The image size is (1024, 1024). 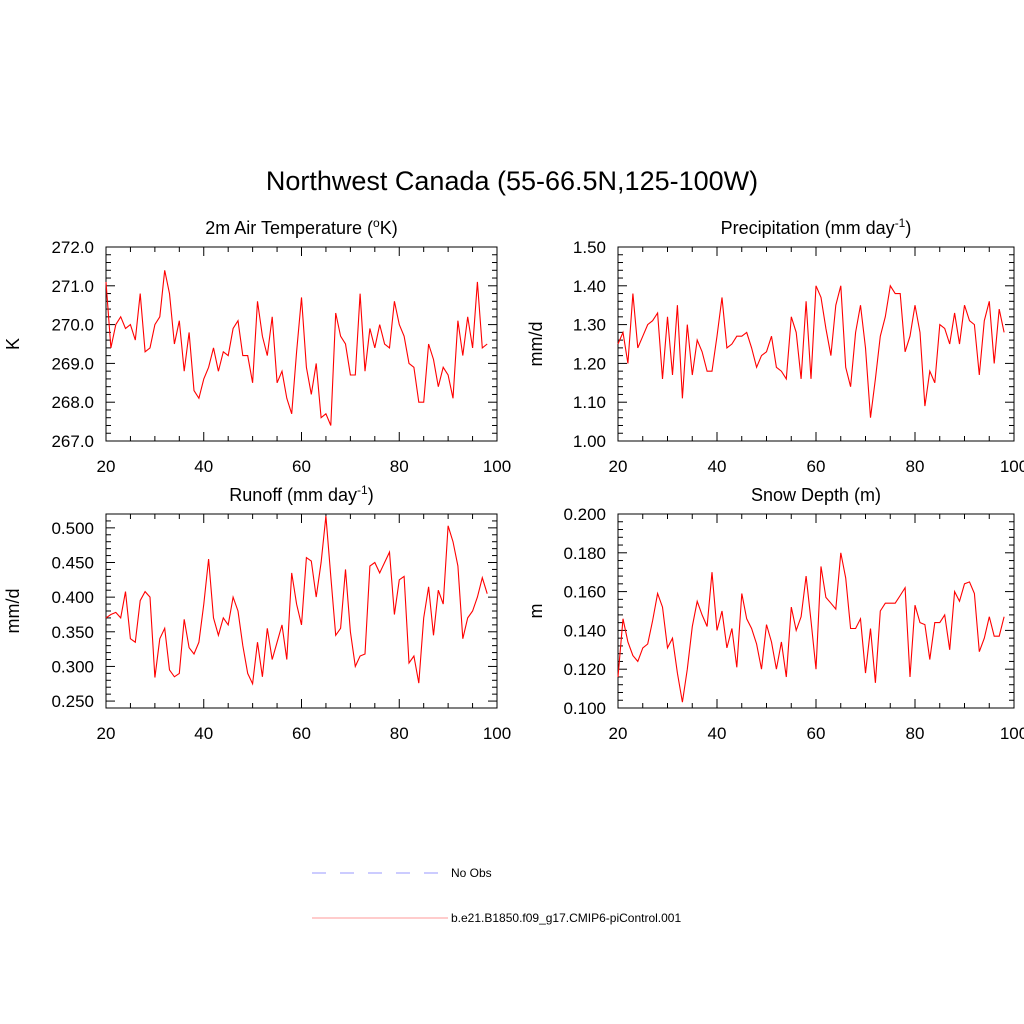 I want to click on y-tick-label: 269.0, so click(x=72, y=363).